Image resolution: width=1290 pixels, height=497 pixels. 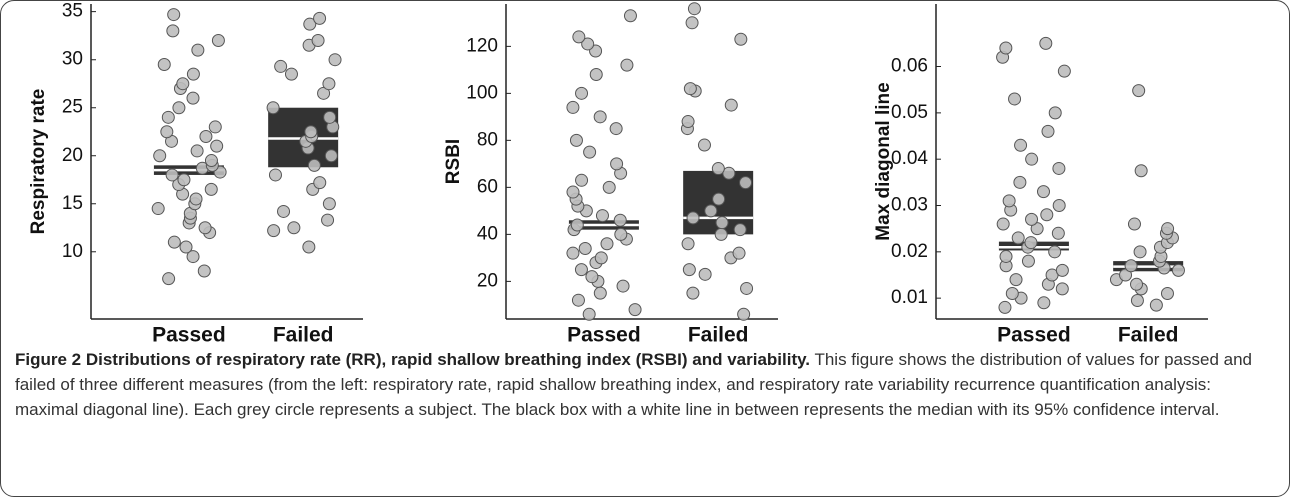 I want to click on y-tick-label: 35, so click(x=72, y=11).